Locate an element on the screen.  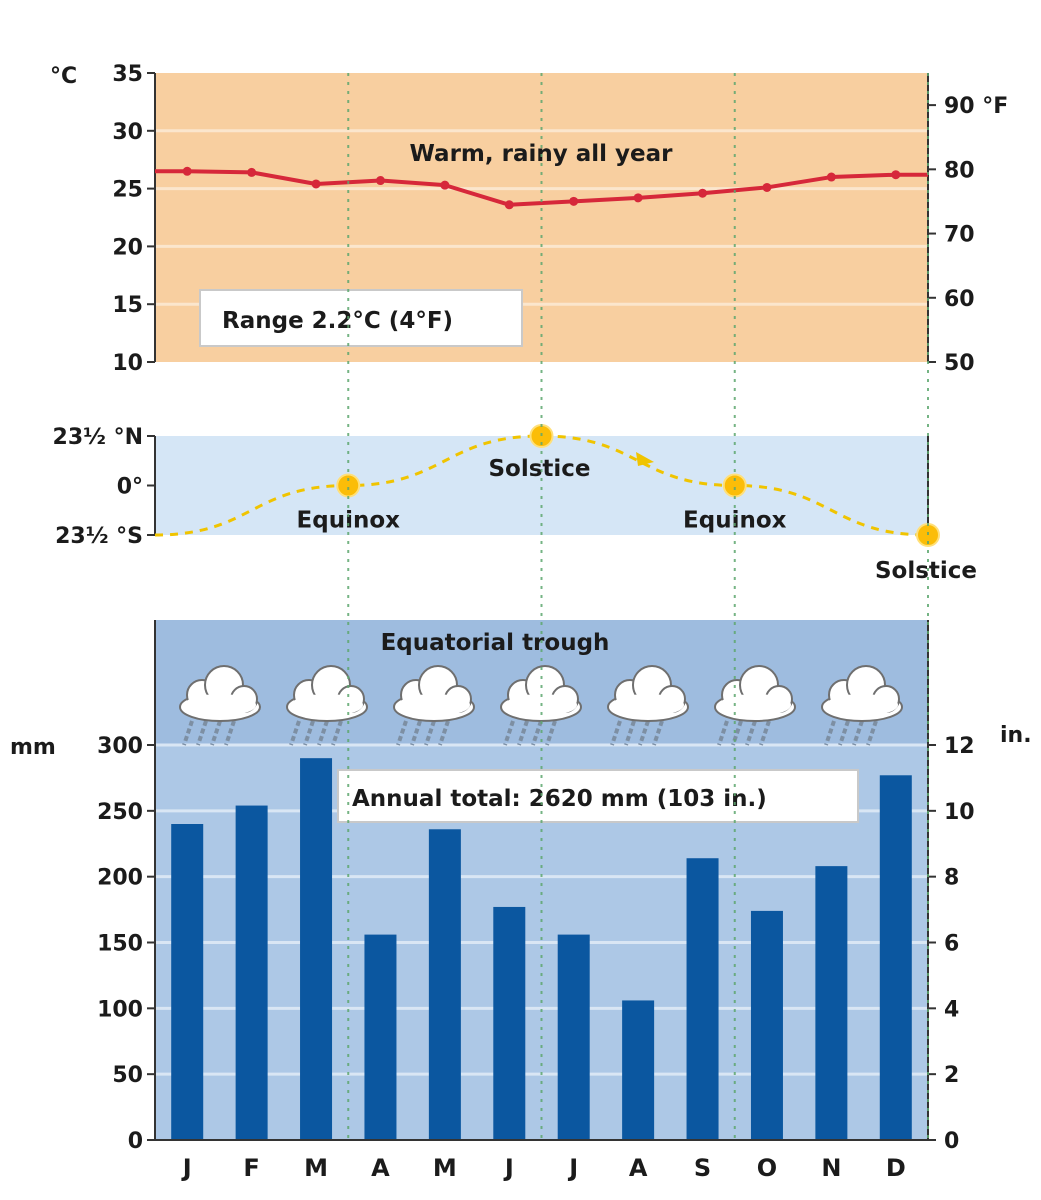
sun-path-panel-background is located at coordinates (541, 485).